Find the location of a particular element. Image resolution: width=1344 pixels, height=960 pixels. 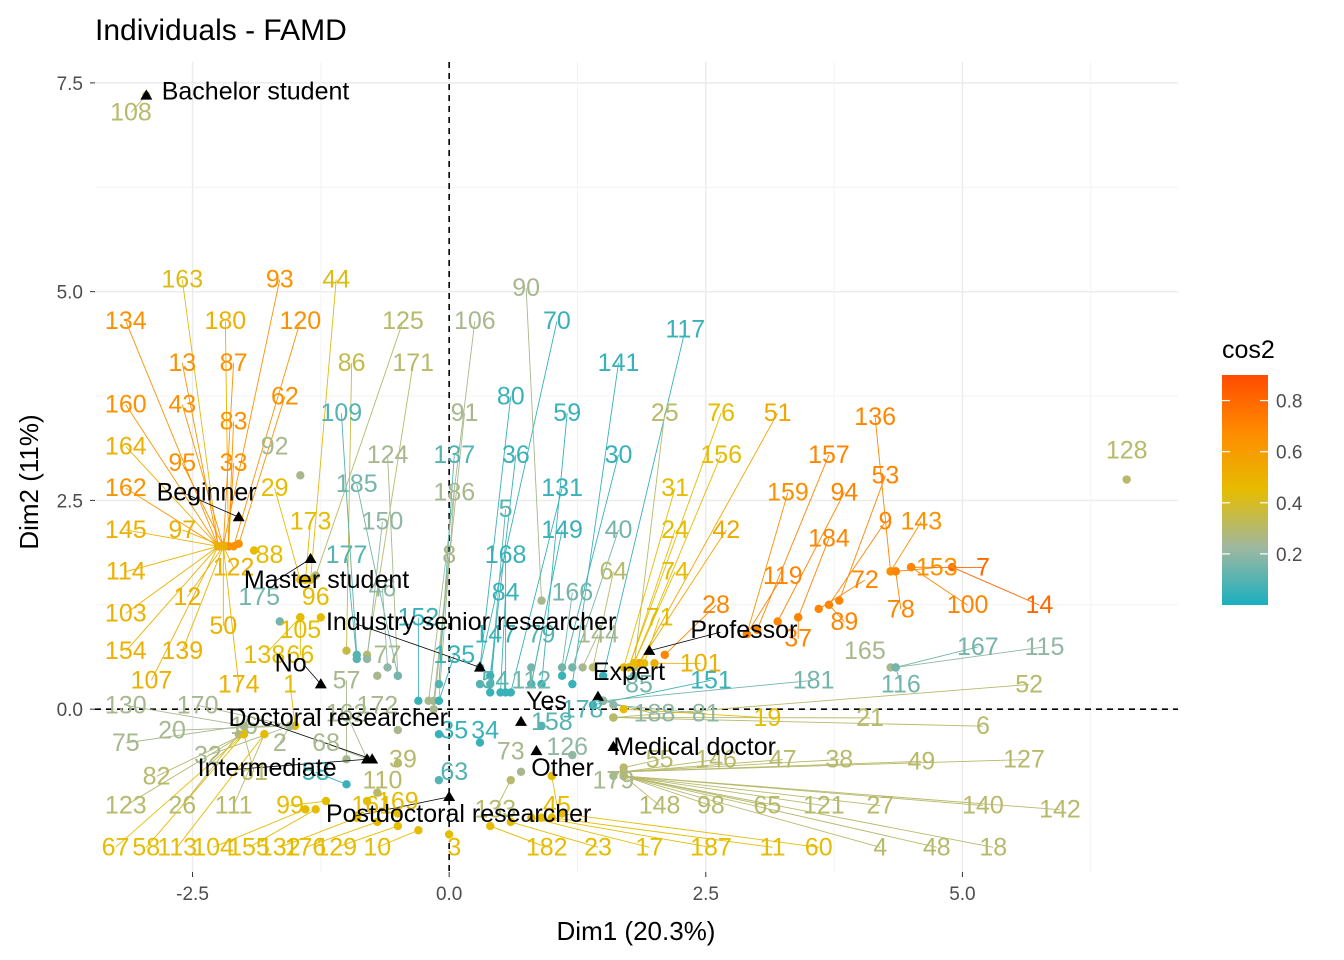

category-label: Professor is located at coordinates (743, 630).